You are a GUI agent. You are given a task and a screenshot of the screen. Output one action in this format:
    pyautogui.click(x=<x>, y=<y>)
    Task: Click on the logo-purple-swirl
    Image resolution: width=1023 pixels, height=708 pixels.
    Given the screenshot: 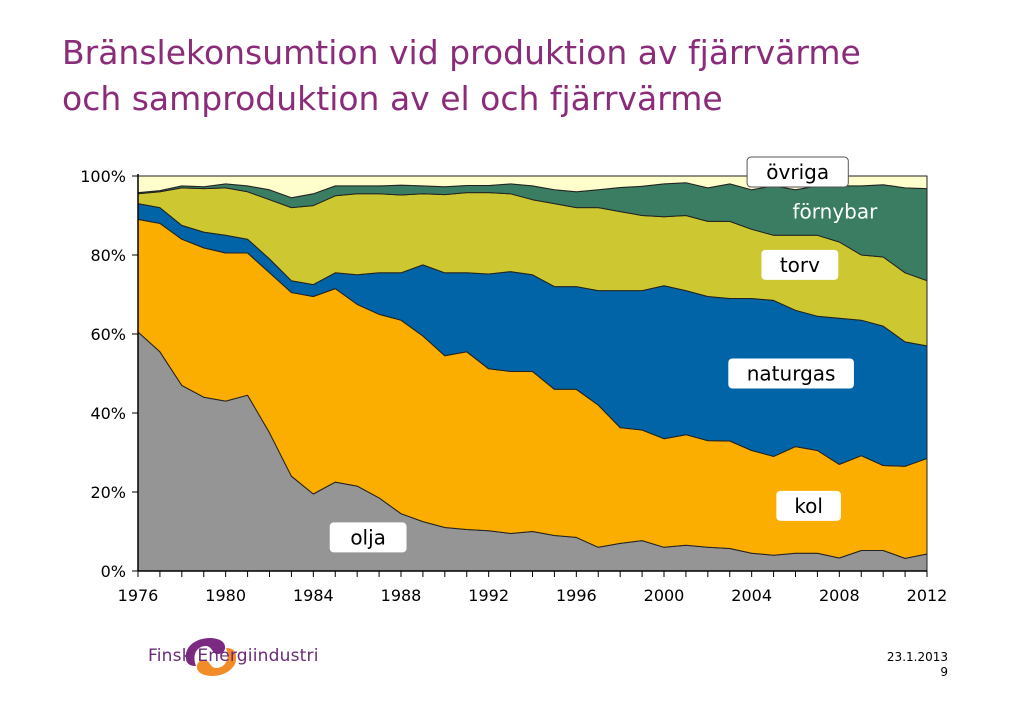 What is the action you would take?
    pyautogui.click(x=205, y=652)
    